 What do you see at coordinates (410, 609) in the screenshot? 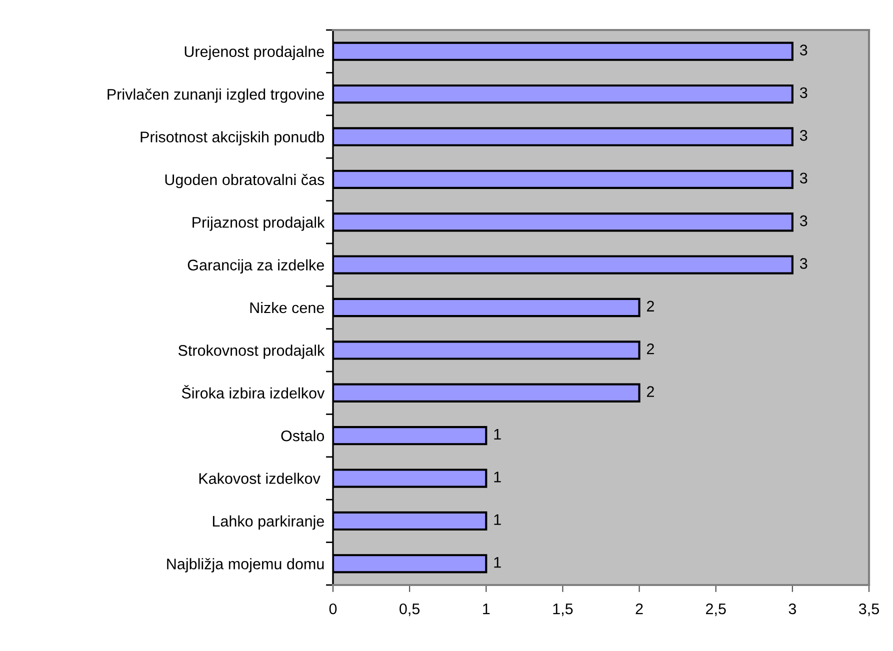
I see `x-tick-label: 0,5` at bounding box center [410, 609].